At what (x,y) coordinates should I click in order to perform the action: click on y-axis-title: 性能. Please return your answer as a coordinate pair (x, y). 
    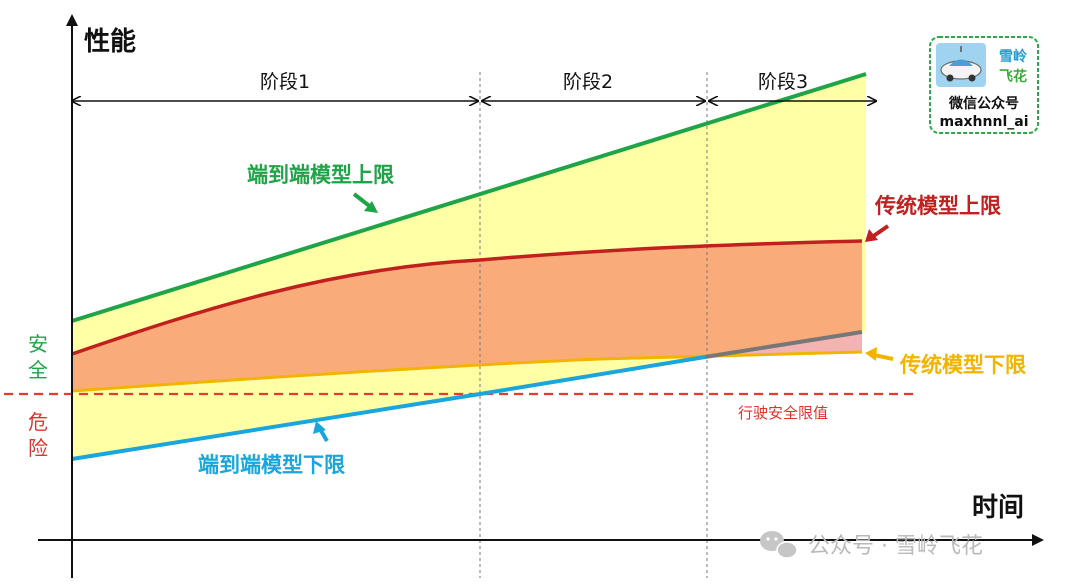
    Looking at the image, I should click on (110, 41).